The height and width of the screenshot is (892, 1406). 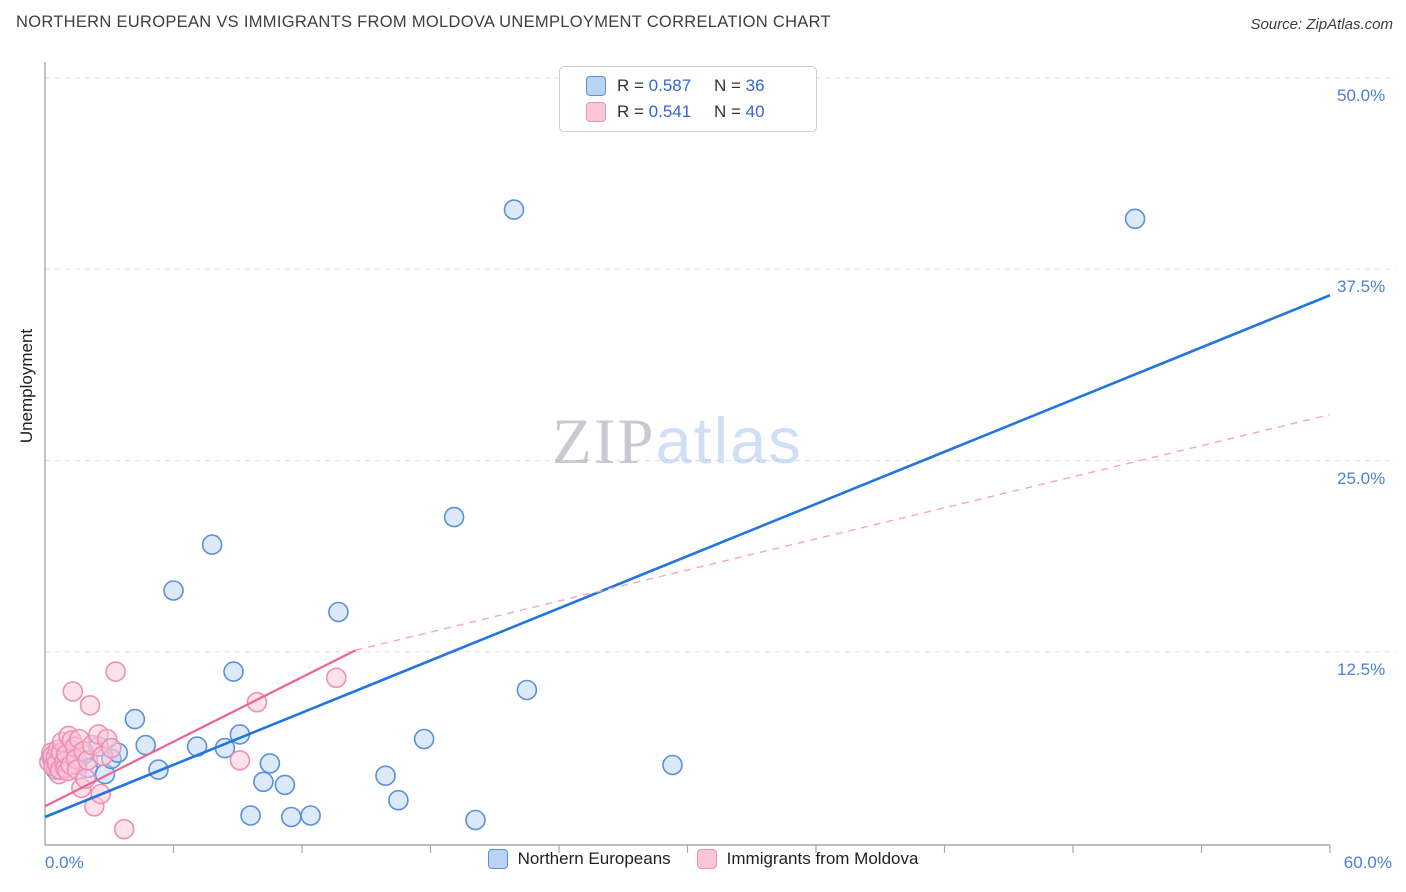 What do you see at coordinates (688, 99) in the screenshot?
I see `correlation-legend: R = 0.587 N = 36 R = 0.541 N = 40` at bounding box center [688, 99].